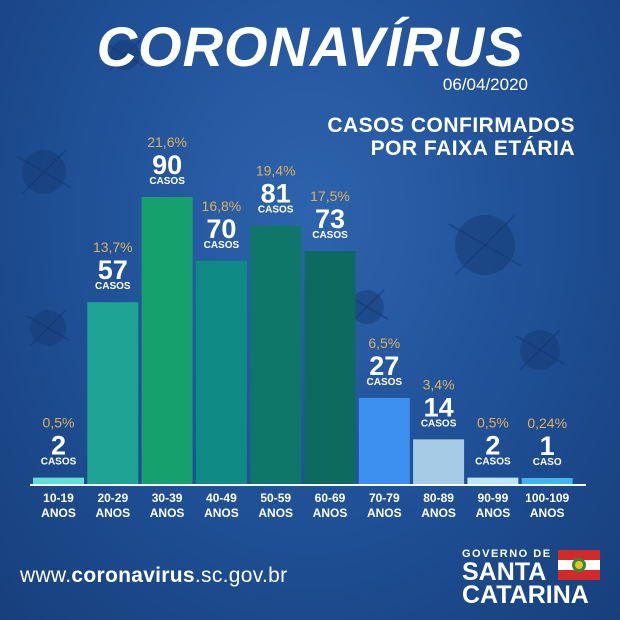  I want to click on category-label: 70-79, so click(384, 498).